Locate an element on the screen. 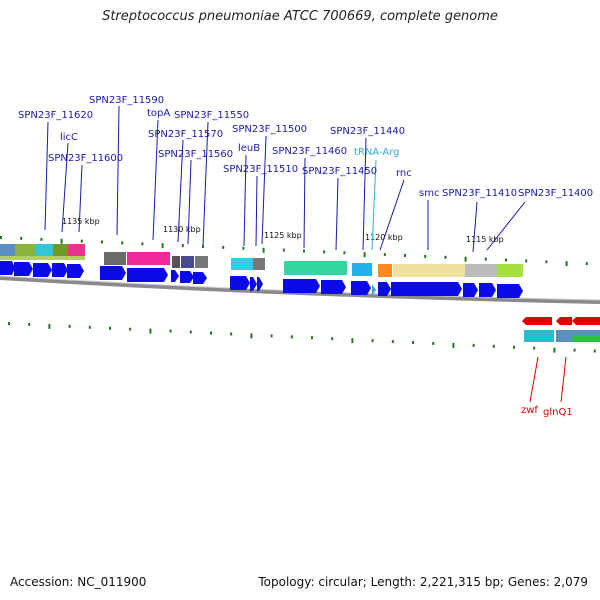 This screenshot has width=600, height=600. gene-label: smc is located at coordinates (429, 193).